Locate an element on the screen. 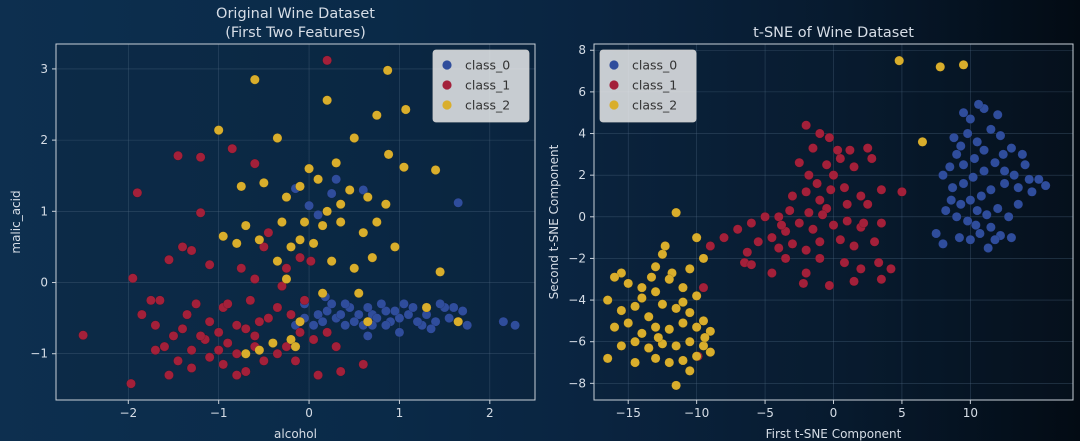 The width and height of the screenshot is (1080, 441). y-axis-label: malic_acid is located at coordinates (16, 221).